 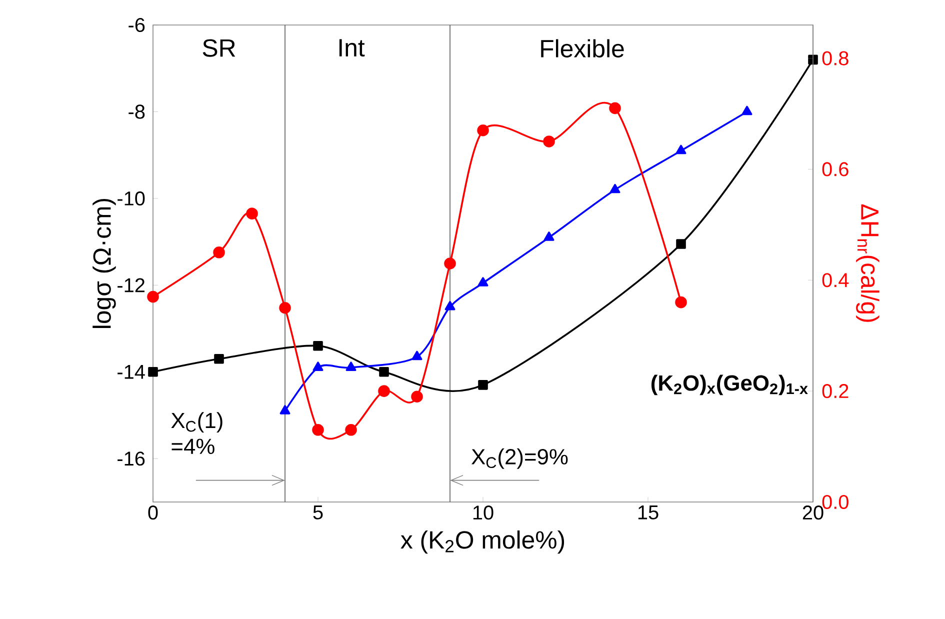 What do you see at coordinates (729, 385) in the screenshot?
I see `annotation: (K$_{2}$O)$_{x}$(GeO$_{2}$)$_{1-x}$` at bounding box center [729, 385].